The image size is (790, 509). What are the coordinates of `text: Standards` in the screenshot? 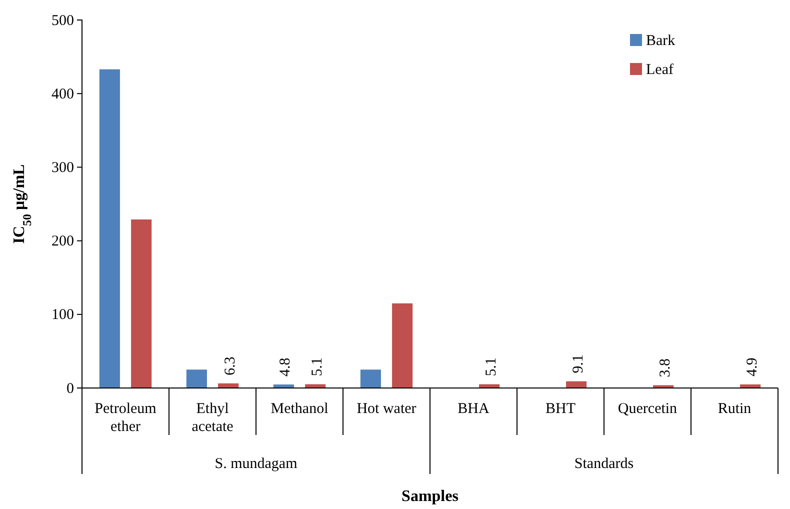 It's located at (604, 464).